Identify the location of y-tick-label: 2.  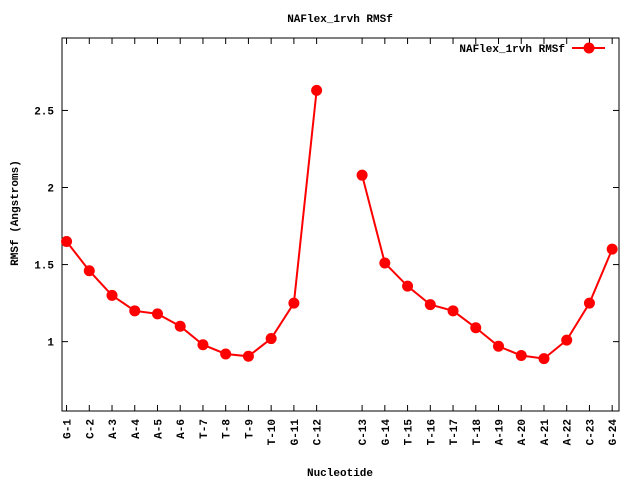
(50, 190).